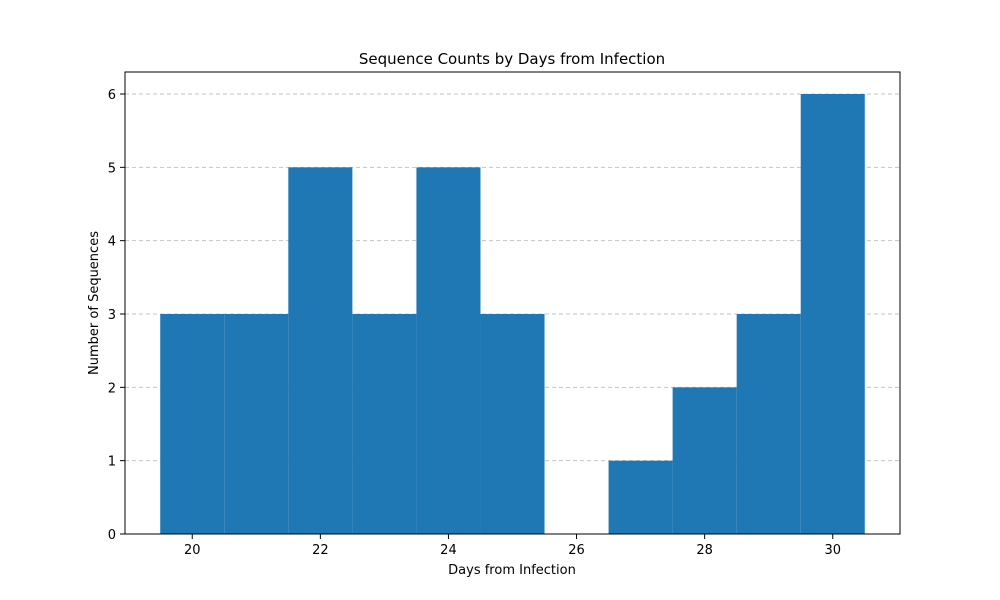  Describe the element at coordinates (320, 550) in the screenshot. I see `x-tick-label: 22` at that location.